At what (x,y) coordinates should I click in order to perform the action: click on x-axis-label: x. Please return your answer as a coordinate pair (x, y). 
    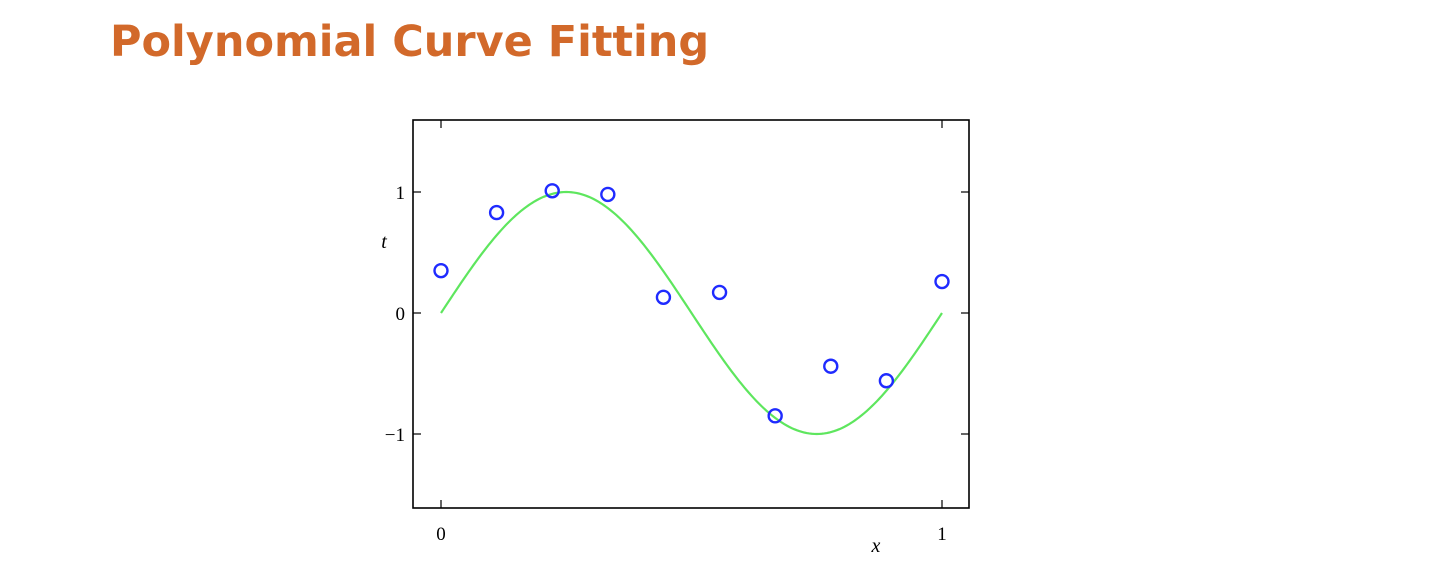
    Looking at the image, I should click on (876, 546).